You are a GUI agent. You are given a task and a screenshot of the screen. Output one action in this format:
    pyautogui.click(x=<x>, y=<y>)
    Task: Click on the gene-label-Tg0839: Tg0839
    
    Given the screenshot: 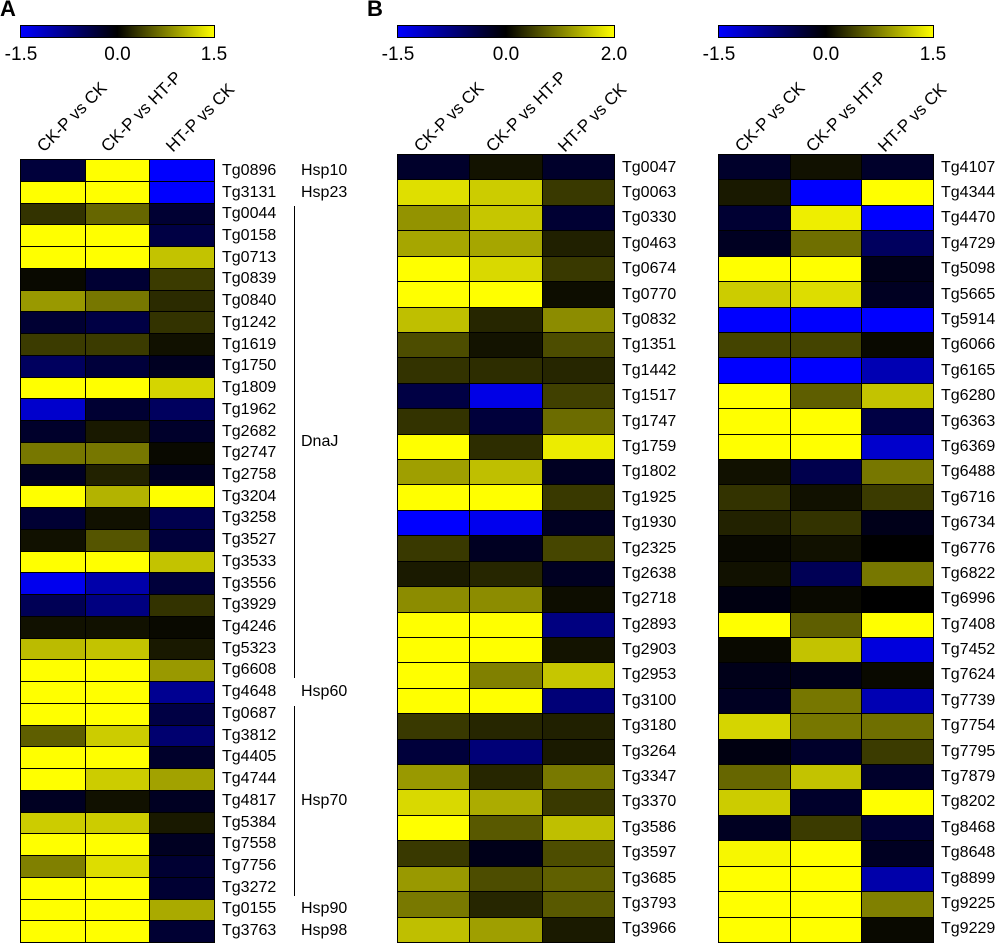 What is the action you would take?
    pyautogui.click(x=249, y=279)
    